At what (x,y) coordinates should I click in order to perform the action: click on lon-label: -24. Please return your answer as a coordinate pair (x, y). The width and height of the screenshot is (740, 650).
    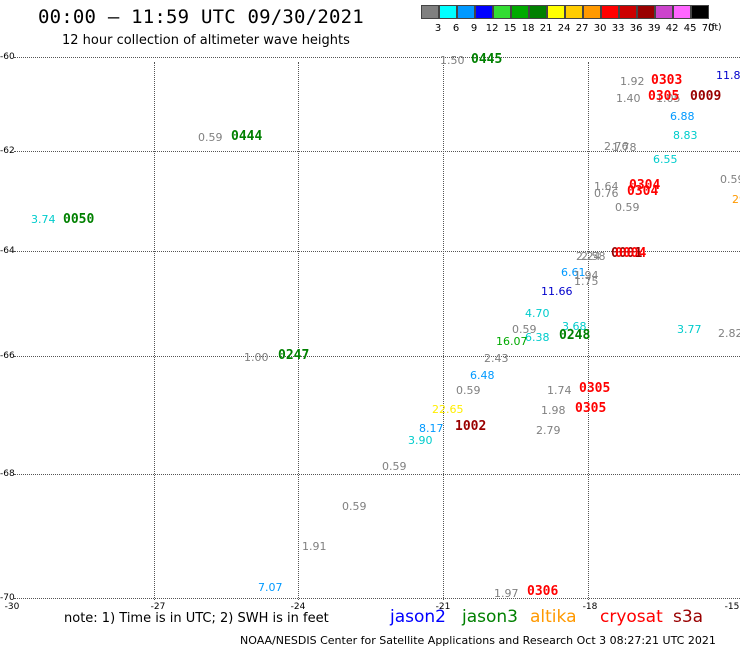
    Looking at the image, I should click on (298, 607).